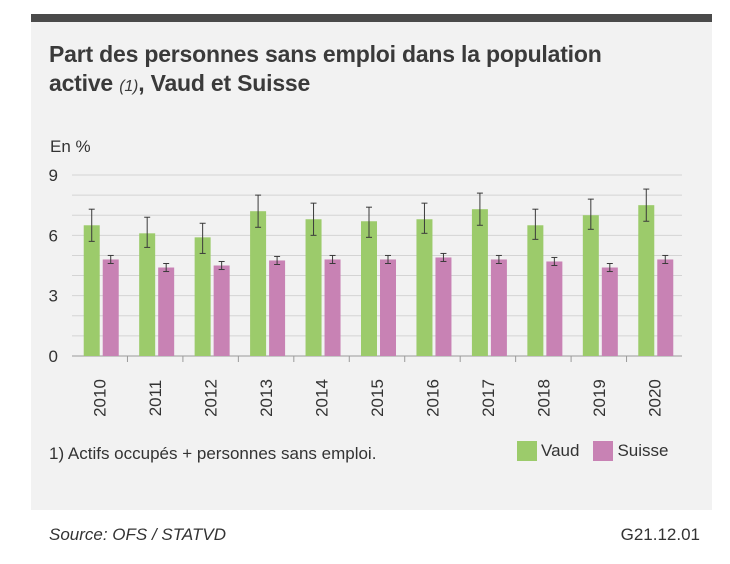 The height and width of the screenshot is (564, 730). I want to click on bar-suisse-2010, so click(110, 307).